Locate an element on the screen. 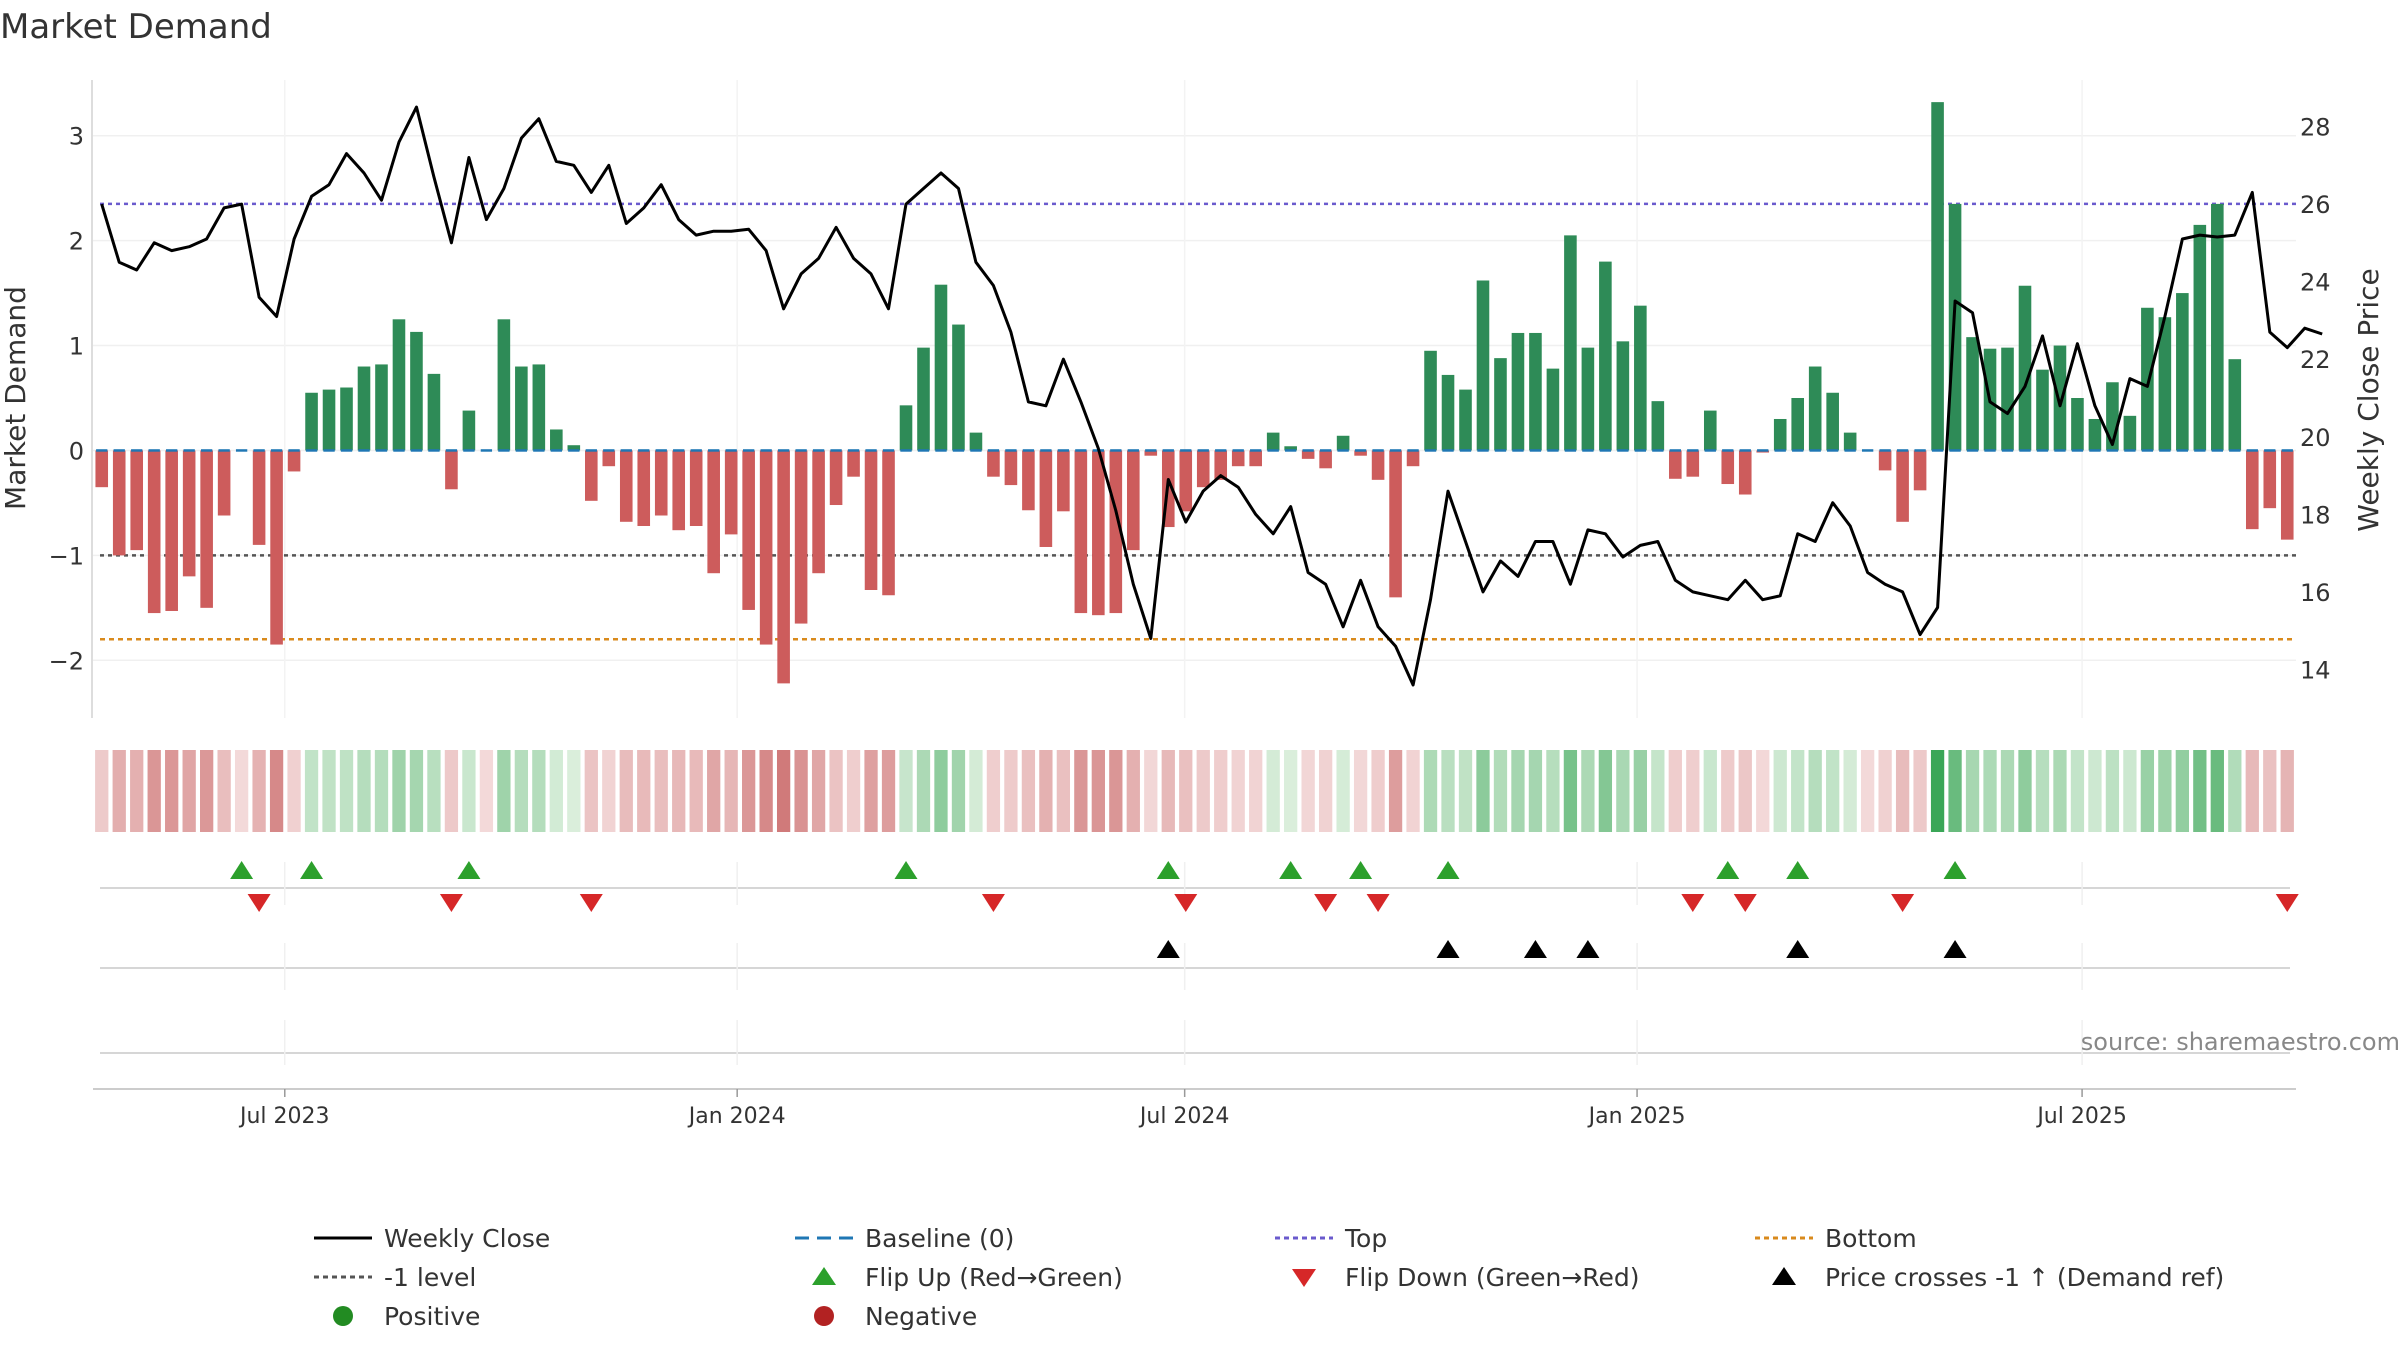 The image size is (2400, 1350). right-tick-label: 28 is located at coordinates (2315, 127).